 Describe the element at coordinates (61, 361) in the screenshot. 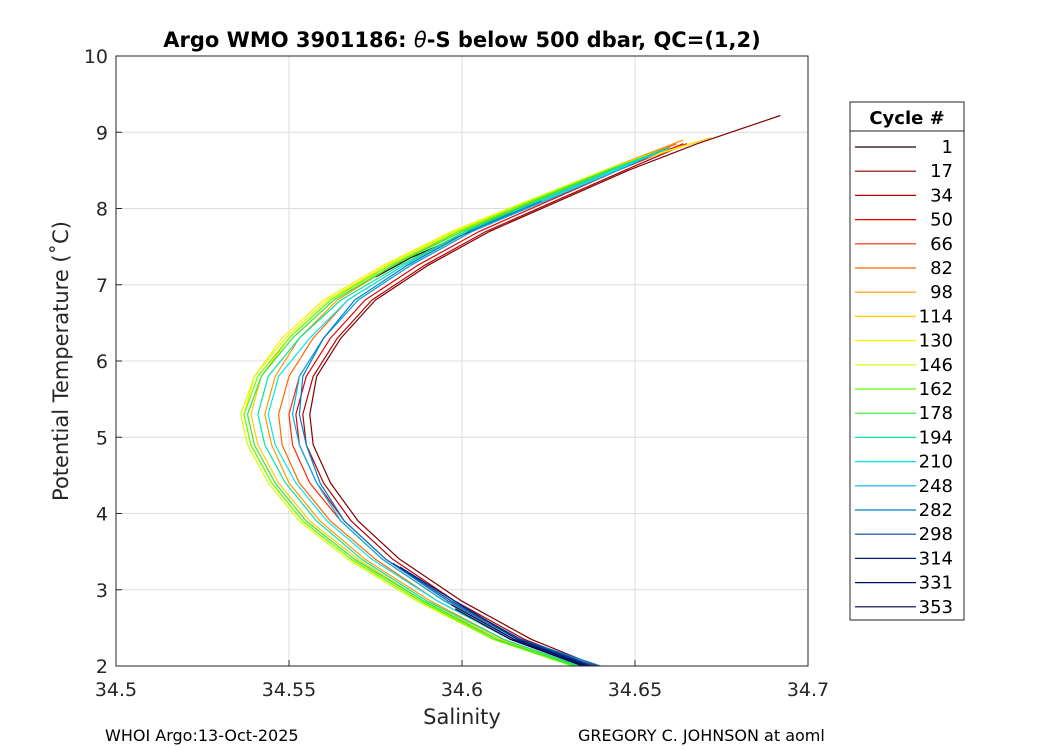

I see `y-axis-label: Potential Temperature (˚C)` at that location.